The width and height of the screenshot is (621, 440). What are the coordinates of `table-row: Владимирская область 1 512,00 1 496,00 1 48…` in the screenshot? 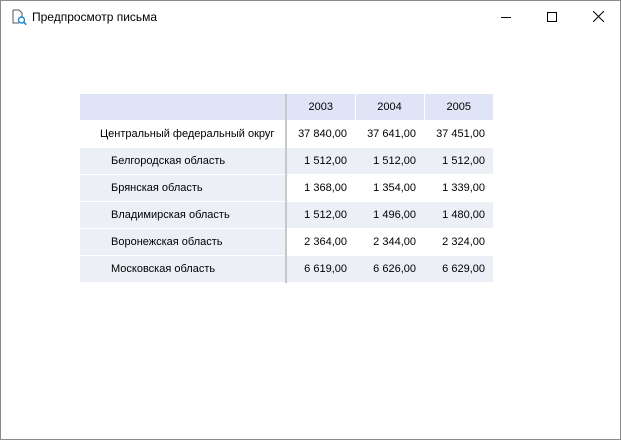 It's located at (286, 215).